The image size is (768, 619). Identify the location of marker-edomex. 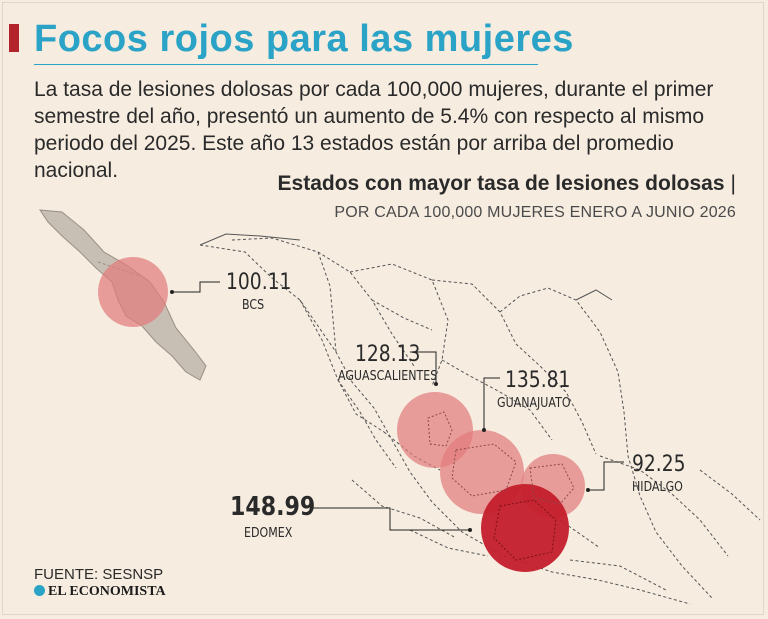
(525, 528).